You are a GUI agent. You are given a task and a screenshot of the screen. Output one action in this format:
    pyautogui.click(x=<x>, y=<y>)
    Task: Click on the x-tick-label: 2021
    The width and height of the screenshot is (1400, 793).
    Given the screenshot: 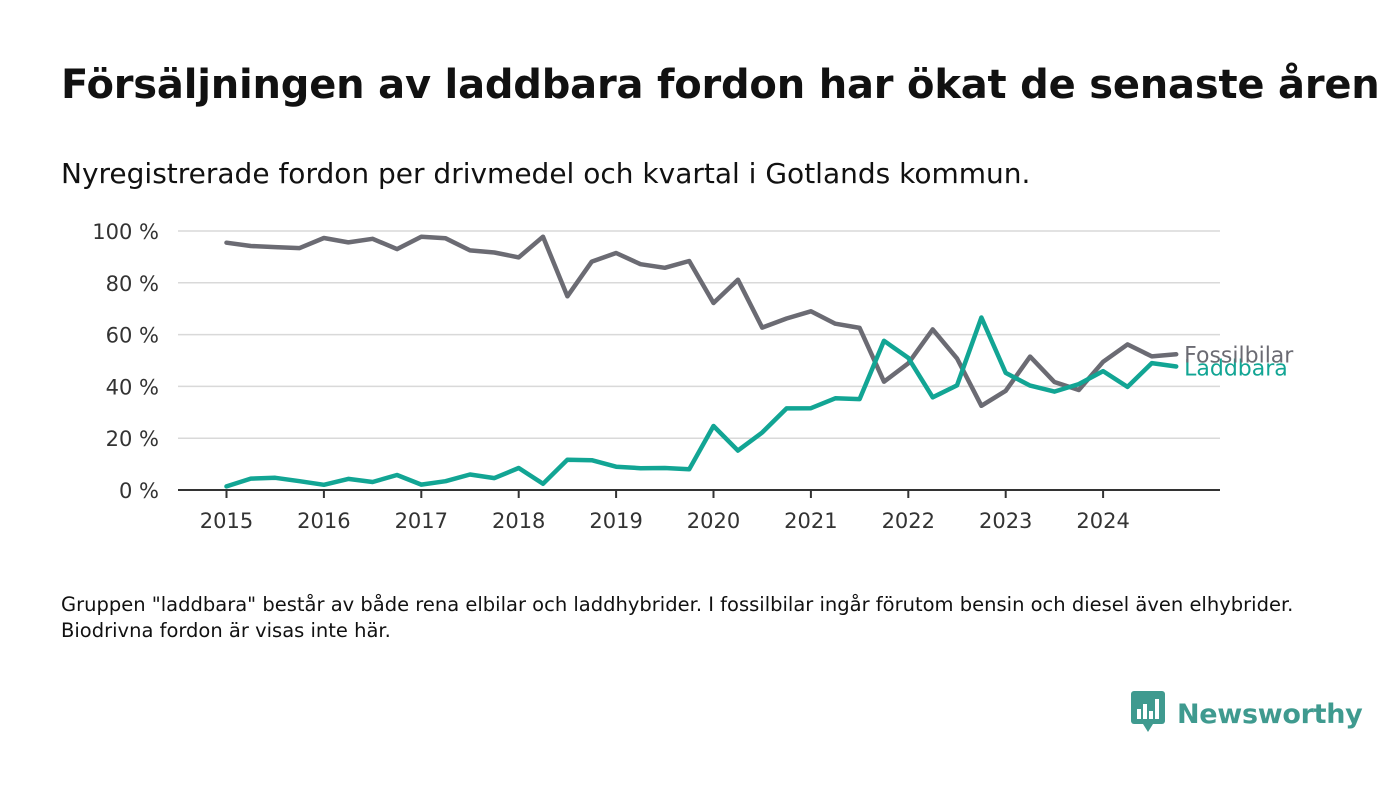 What is the action you would take?
    pyautogui.click(x=810, y=521)
    